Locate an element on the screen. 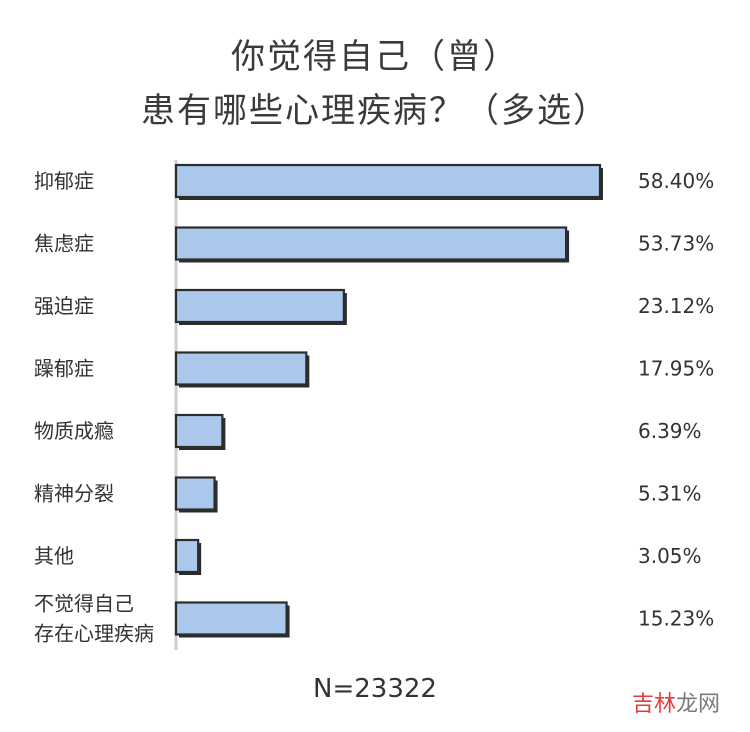 Image resolution: width=750 pixels, height=732 pixels. category-label: 抑郁症 is located at coordinates (64, 181).